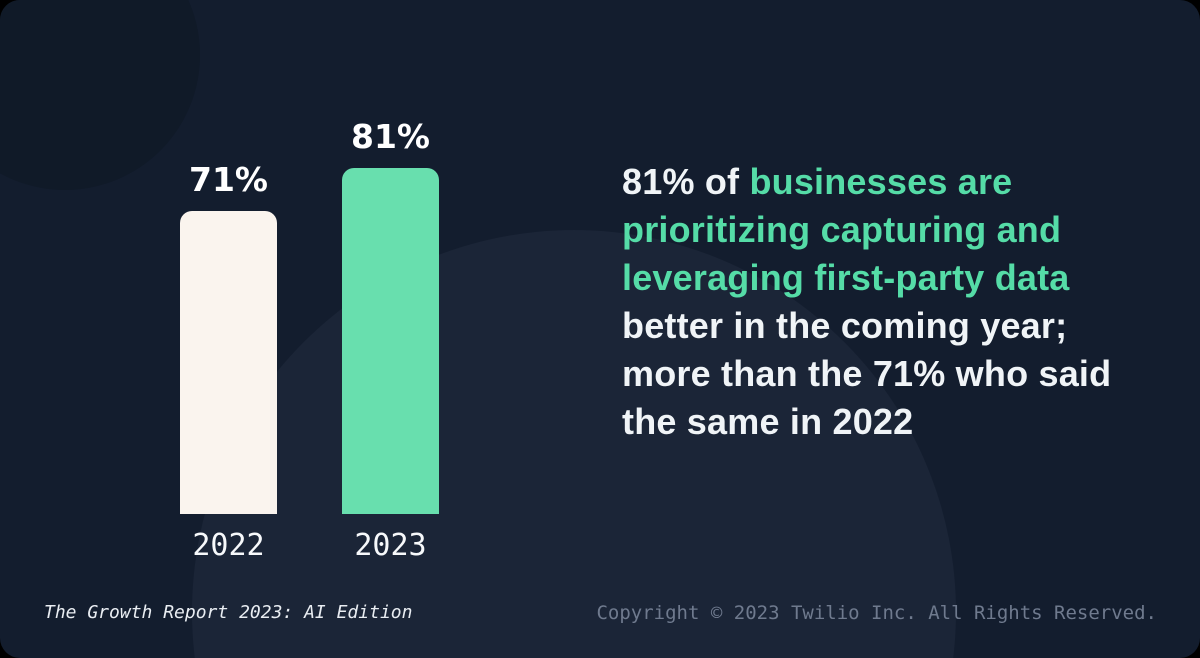 Image resolution: width=1200 pixels, height=658 pixels. I want to click on bar-group-2023: 81% 2023, so click(390, 340).